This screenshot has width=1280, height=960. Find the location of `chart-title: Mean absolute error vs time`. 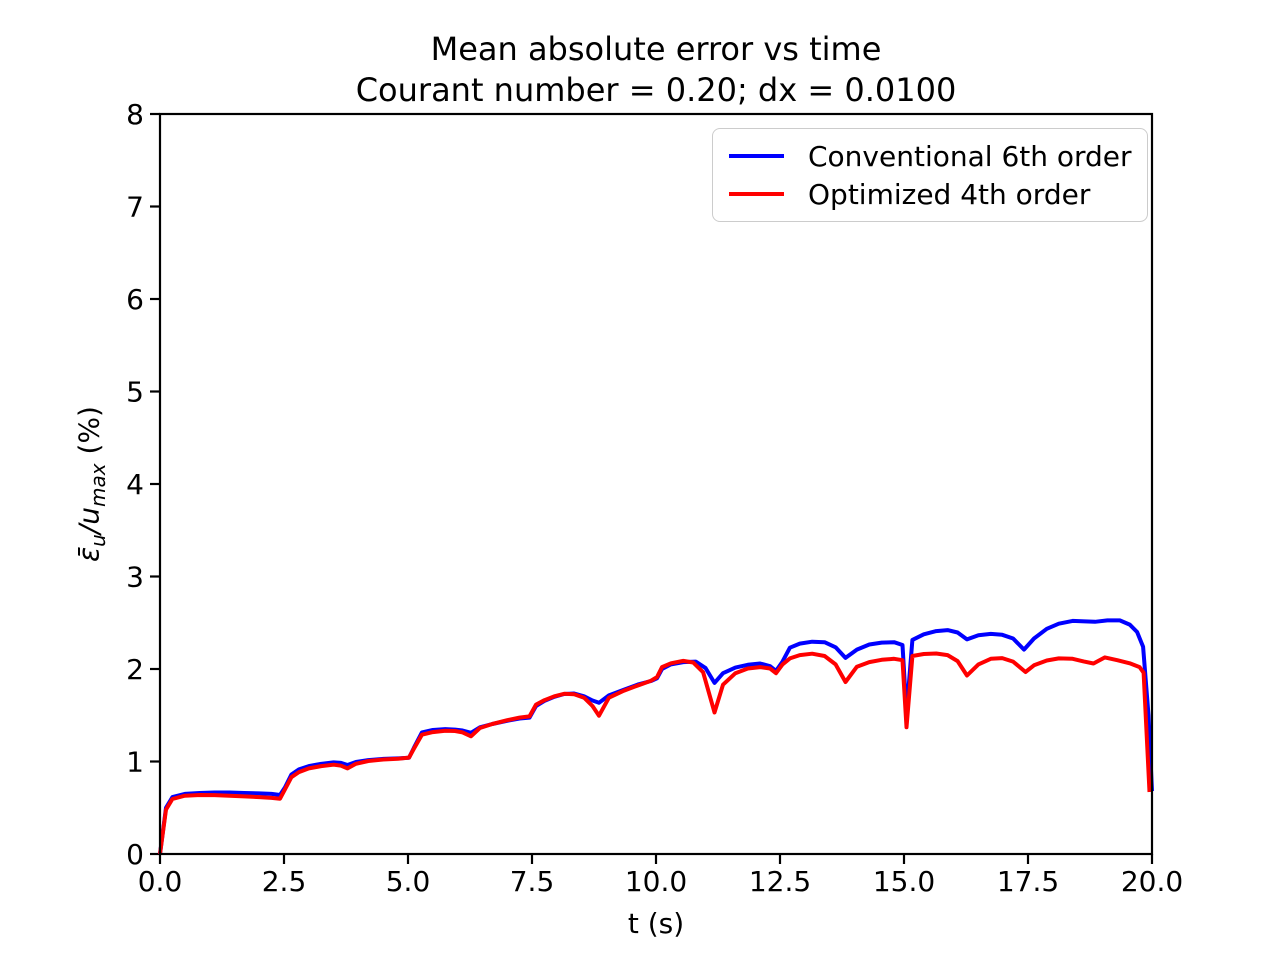

chart-title: Mean absolute error vs time is located at coordinates (656, 49).